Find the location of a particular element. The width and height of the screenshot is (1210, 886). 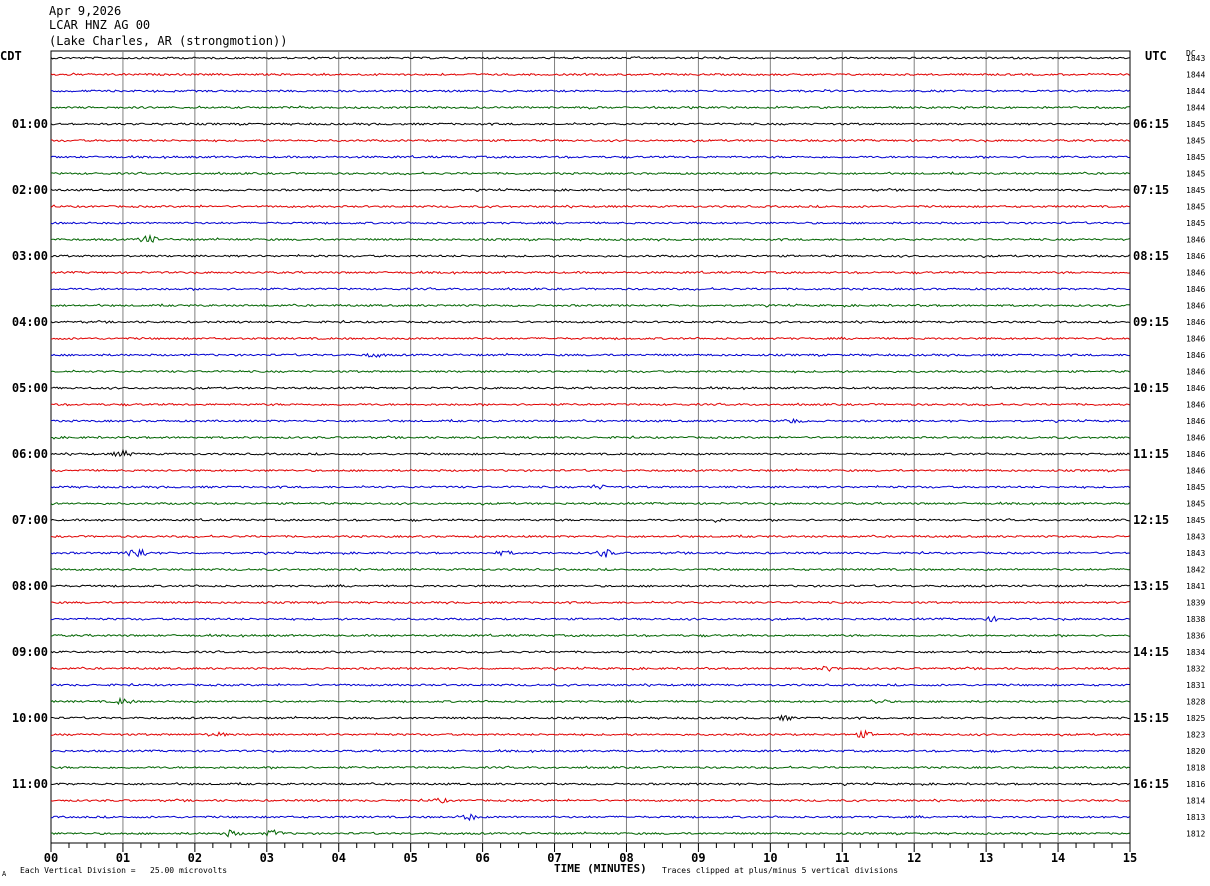

dc-offset-label: 1813 is located at coordinates (1195, 817).